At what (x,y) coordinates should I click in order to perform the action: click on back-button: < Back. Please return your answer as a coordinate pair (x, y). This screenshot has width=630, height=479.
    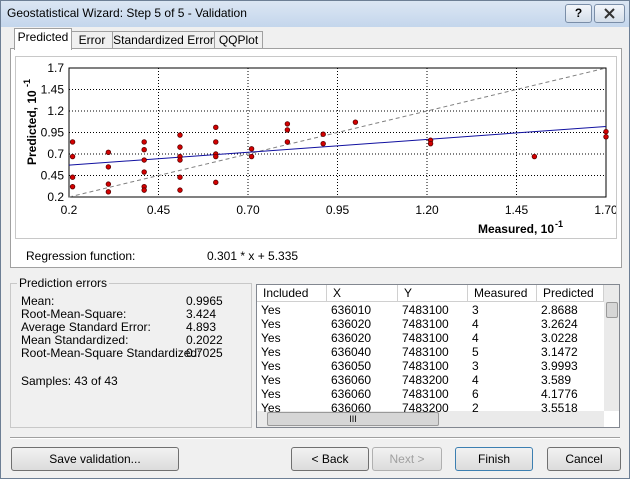
    Looking at the image, I should click on (330, 459).